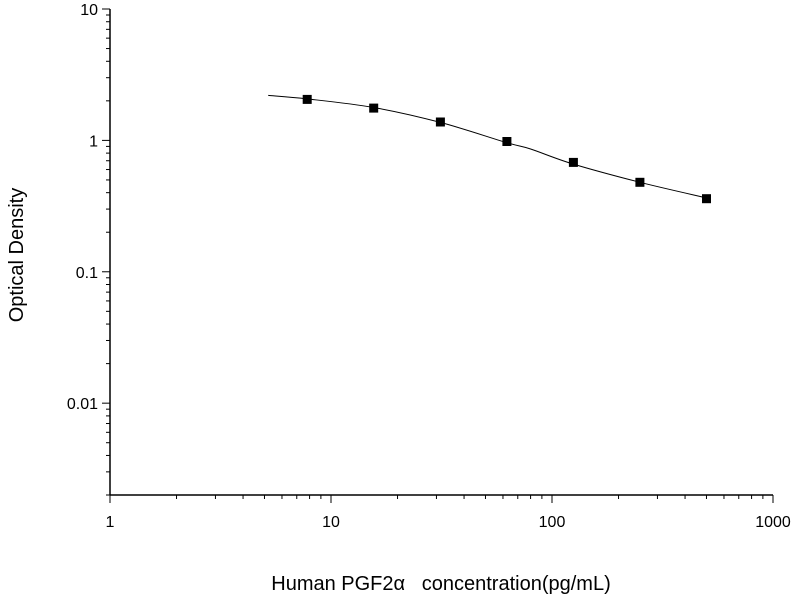 The width and height of the screenshot is (800, 600). What do you see at coordinates (82, 404) in the screenshot?
I see `y-tick-label: 0.01` at bounding box center [82, 404].